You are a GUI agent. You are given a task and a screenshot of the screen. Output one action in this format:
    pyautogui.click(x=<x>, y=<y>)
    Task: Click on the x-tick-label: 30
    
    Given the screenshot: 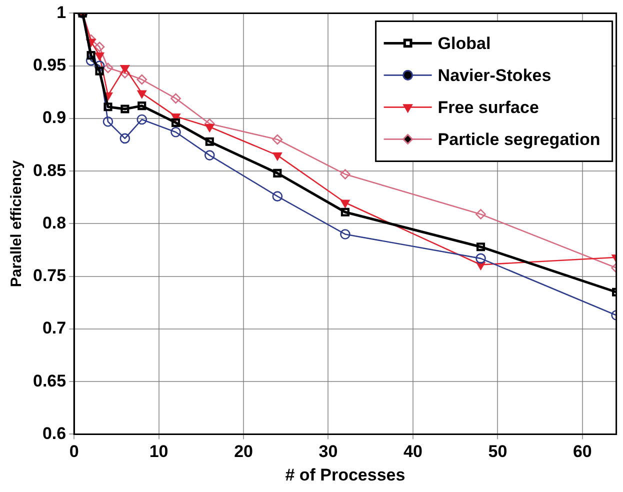 What is the action you would take?
    pyautogui.click(x=328, y=452)
    